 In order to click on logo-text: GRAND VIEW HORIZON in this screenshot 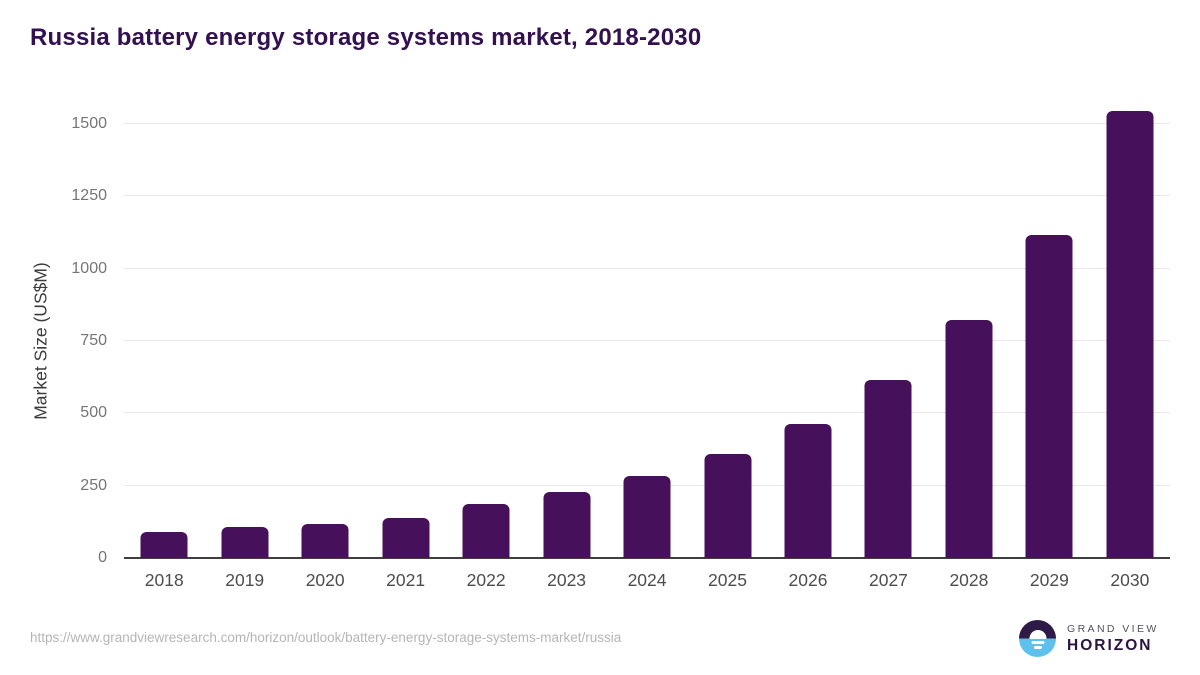, I will do `click(1113, 639)`.